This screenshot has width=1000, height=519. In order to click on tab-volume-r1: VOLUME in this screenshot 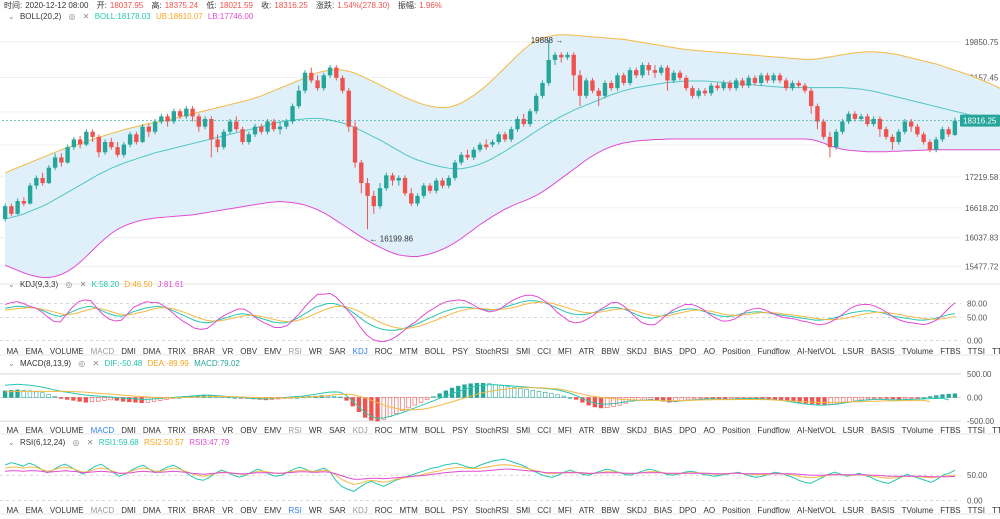, I will do `click(66, 351)`.